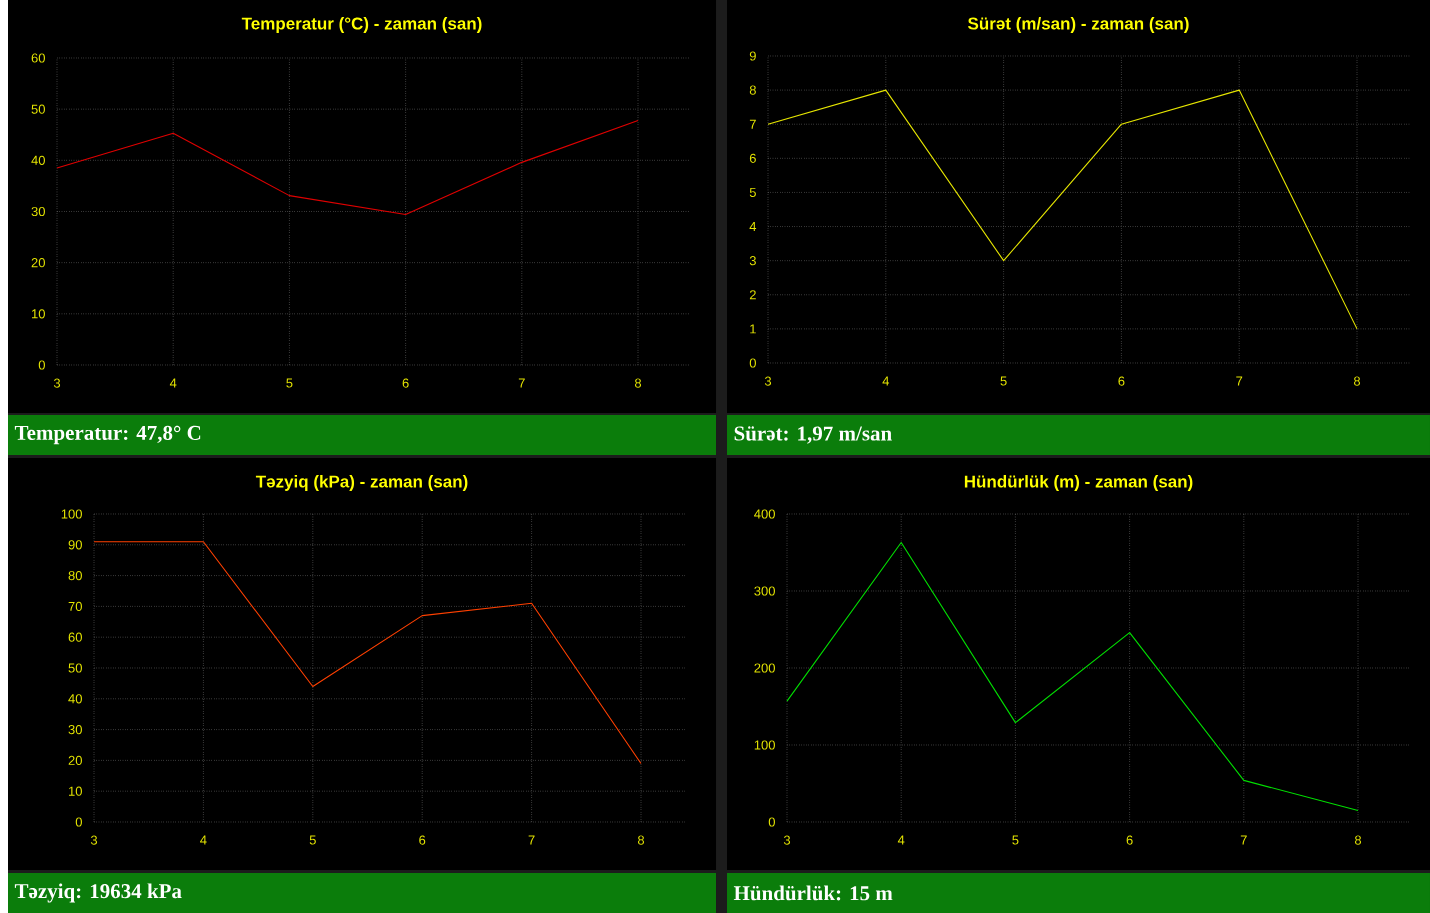 The height and width of the screenshot is (913, 1430). Describe the element at coordinates (98, 893) in the screenshot. I see `text: Təzyiq: 19634 kPa` at that location.